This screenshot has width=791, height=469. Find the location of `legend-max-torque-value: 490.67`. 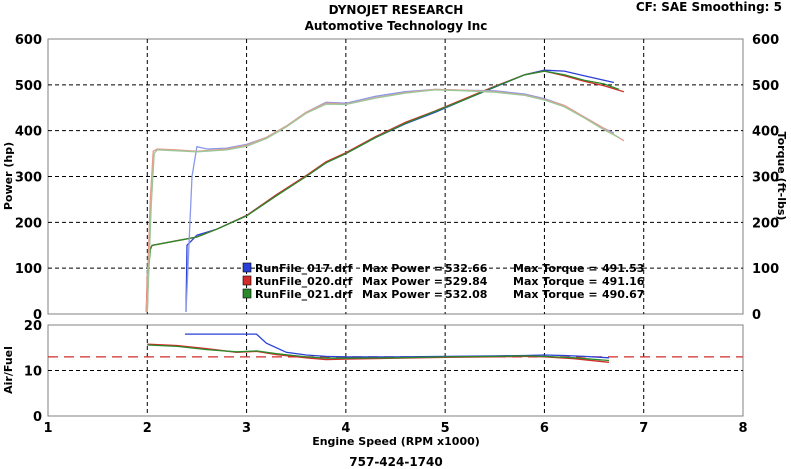

legend-max-torque-value: 490.67 is located at coordinates (623, 294).